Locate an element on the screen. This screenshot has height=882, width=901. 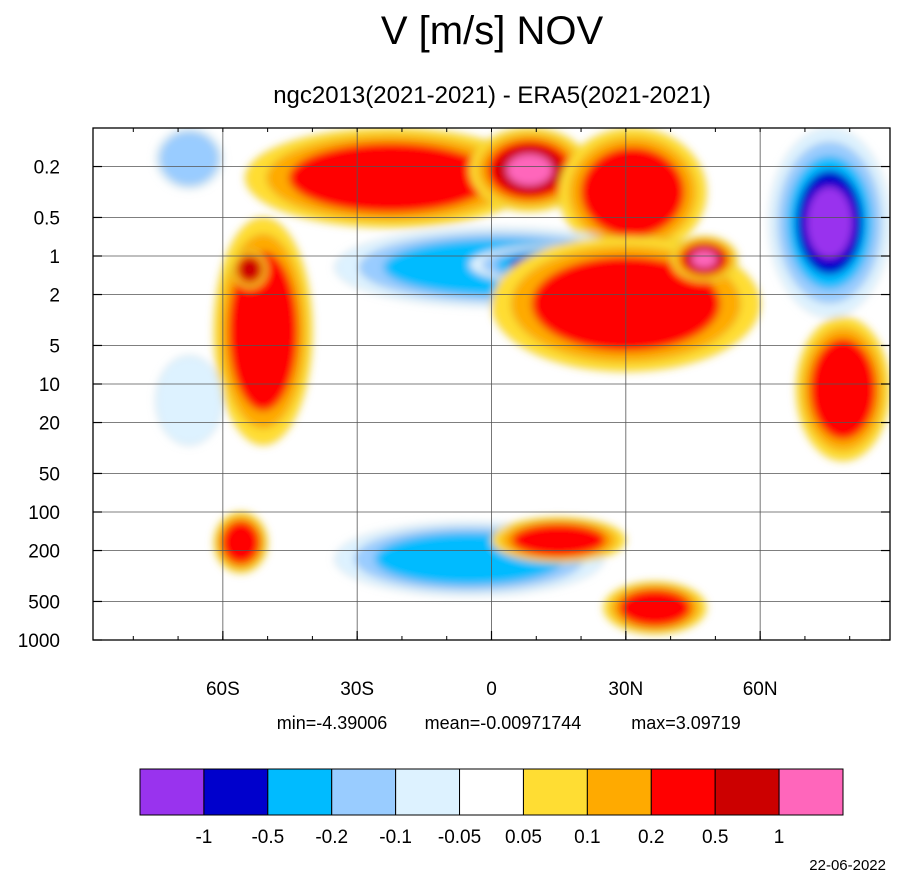
y-tick-label: 0.5 is located at coordinates (47, 218).